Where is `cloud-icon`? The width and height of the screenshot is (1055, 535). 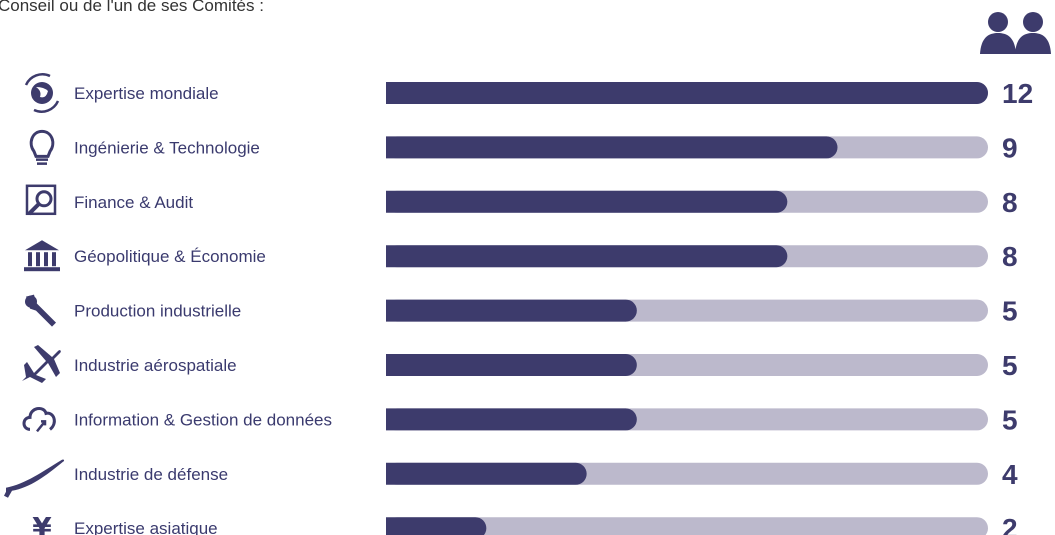 cloud-icon is located at coordinates (39, 420).